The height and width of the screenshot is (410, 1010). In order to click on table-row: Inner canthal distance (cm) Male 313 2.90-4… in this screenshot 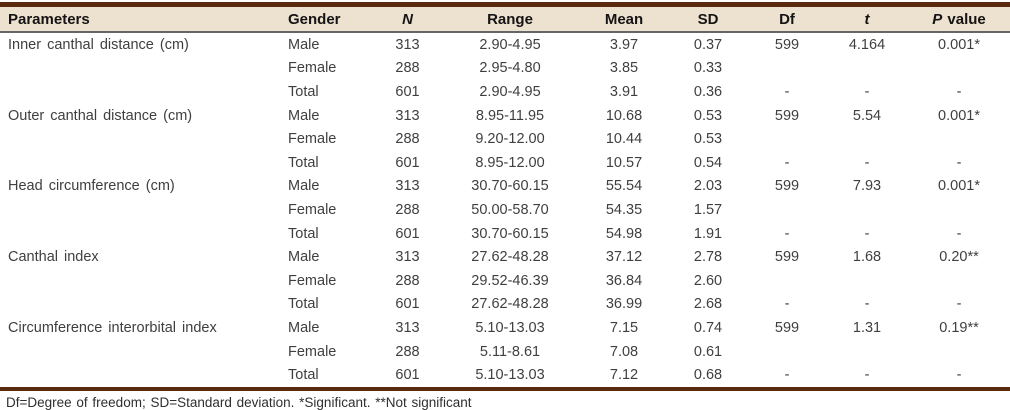, I will do `click(505, 44)`.